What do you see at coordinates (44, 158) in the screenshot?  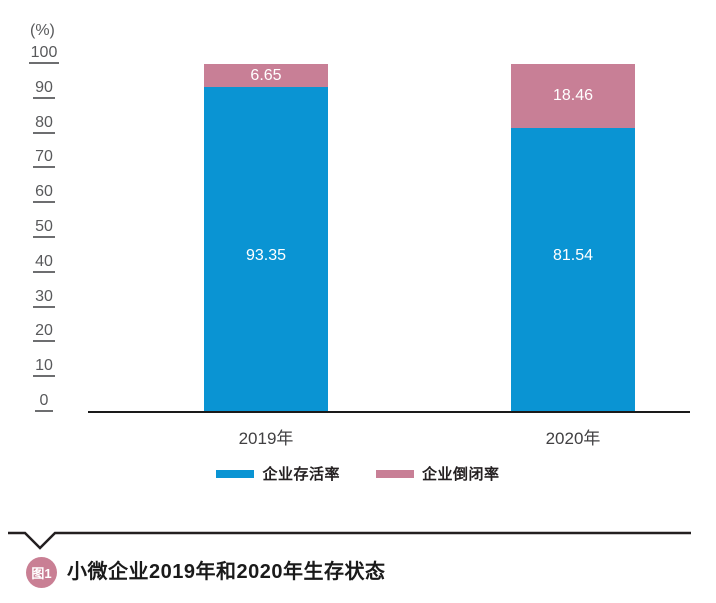 I see `y-tick-label-70: 70` at bounding box center [44, 158].